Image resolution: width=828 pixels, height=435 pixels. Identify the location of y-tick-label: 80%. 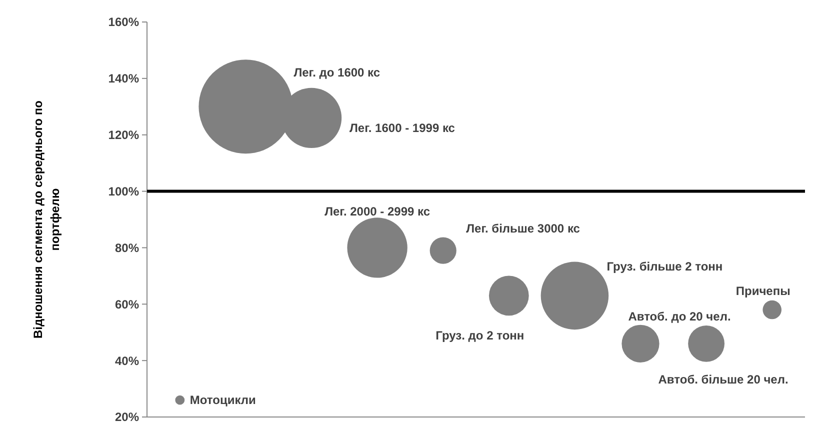
(127, 247).